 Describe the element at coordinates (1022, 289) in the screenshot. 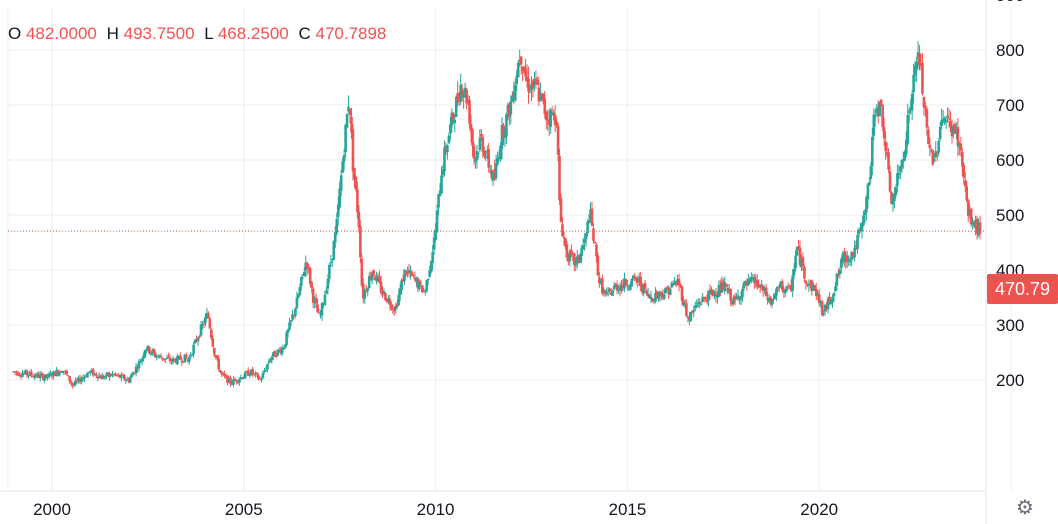

I see `last-price-tag: 470.79` at that location.